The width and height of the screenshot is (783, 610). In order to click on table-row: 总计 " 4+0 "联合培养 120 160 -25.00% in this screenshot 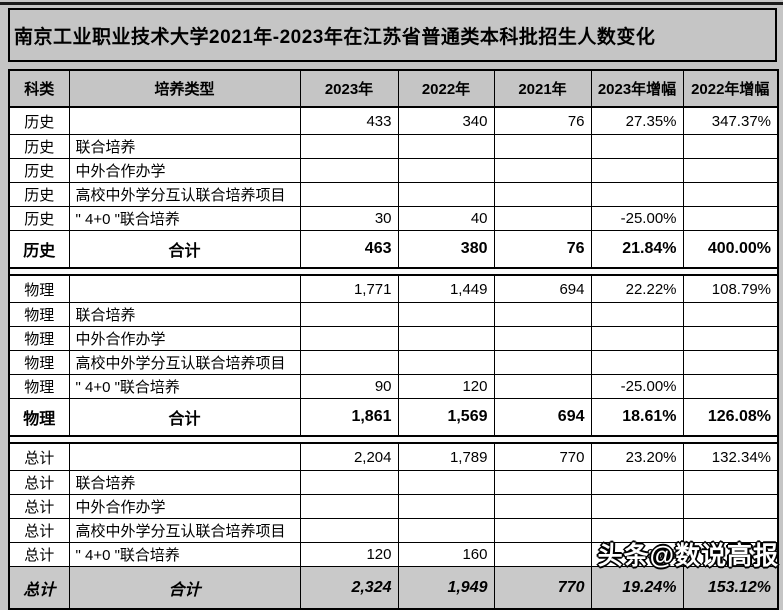, I will do `click(393, 554)`.